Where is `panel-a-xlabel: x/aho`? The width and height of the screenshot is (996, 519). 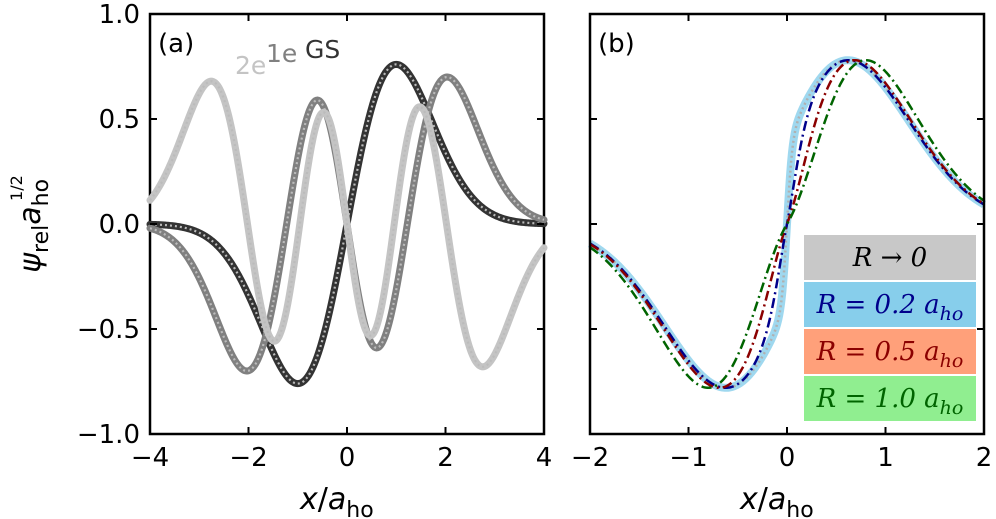 panel-a-xlabel: x/aho is located at coordinates (336, 500).